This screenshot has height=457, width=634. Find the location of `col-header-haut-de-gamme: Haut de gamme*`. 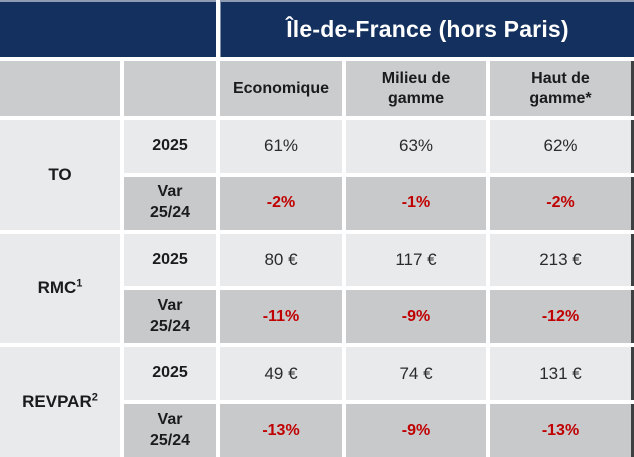

col-header-haut-de-gamme: Haut de gamme* is located at coordinates (562, 88).